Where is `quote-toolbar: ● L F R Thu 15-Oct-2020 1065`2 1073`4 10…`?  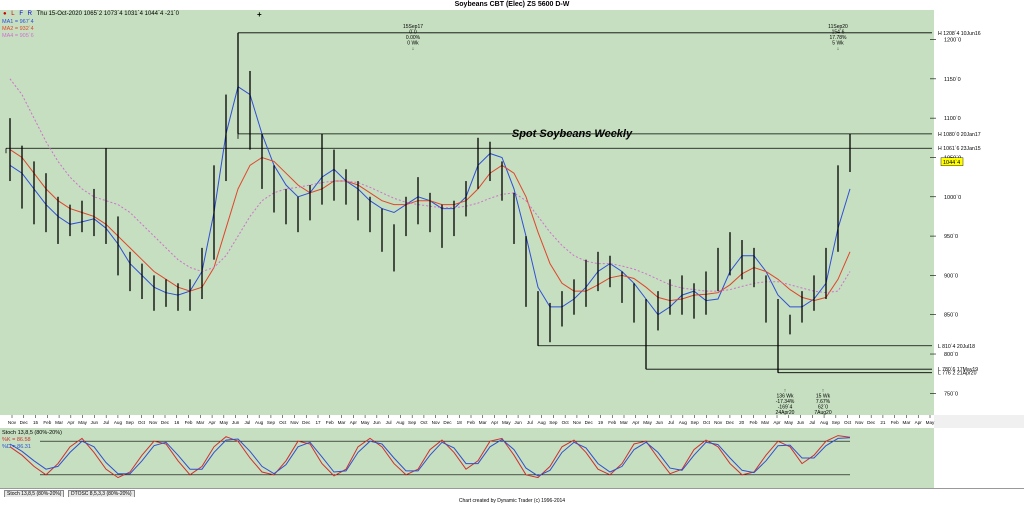
quote-toolbar: ● L F R Thu 15-Oct-2020 1065`2 1073`4 10… is located at coordinates (92, 14).